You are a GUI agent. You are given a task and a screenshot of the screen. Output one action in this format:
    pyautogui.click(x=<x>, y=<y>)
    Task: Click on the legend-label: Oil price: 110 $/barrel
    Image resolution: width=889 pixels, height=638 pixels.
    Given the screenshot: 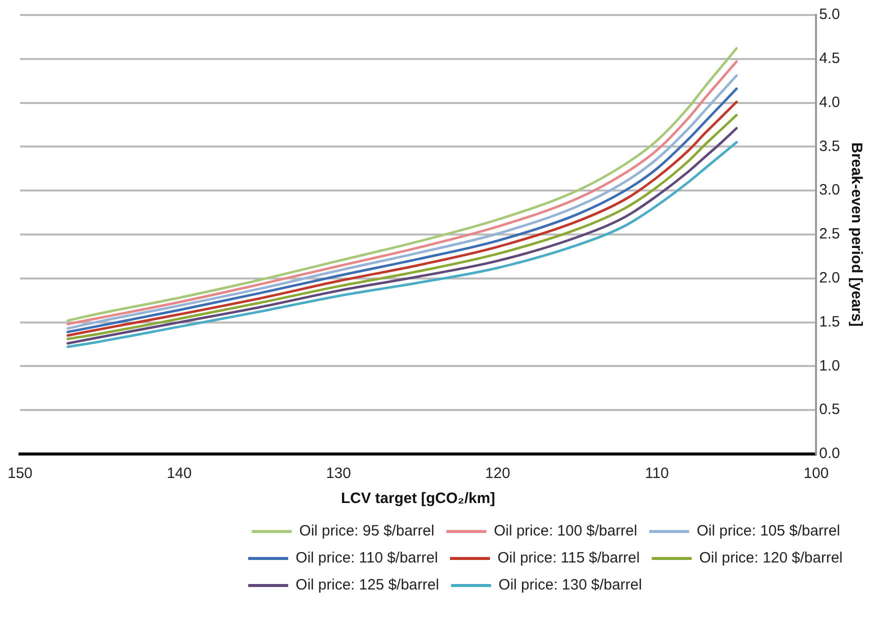 What is the action you would take?
    pyautogui.click(x=367, y=558)
    